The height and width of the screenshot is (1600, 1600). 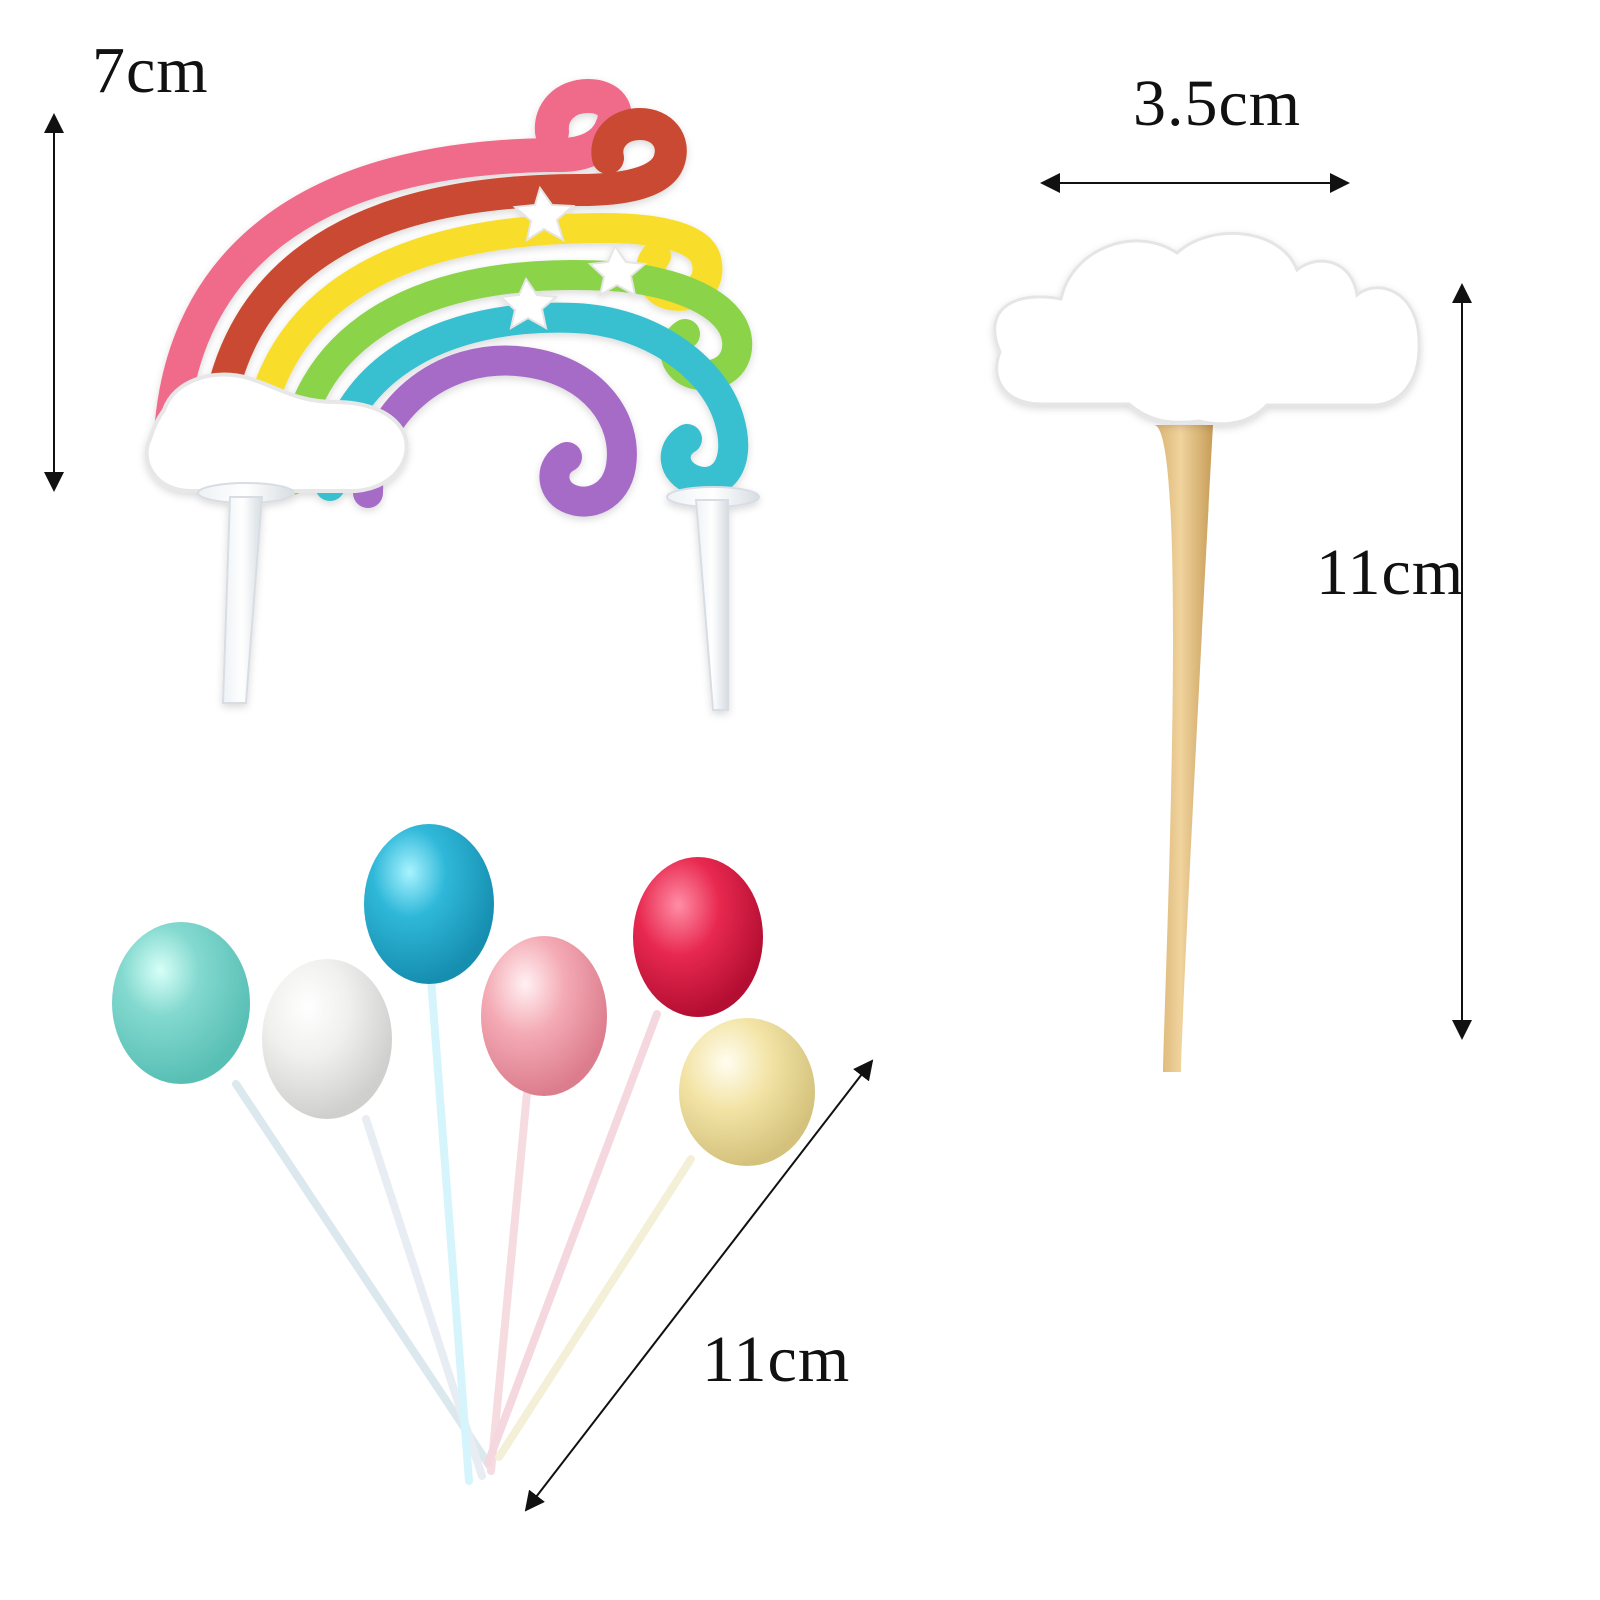 What do you see at coordinates (699, 1285) in the screenshot?
I see `balloon-length-arrow` at bounding box center [699, 1285].